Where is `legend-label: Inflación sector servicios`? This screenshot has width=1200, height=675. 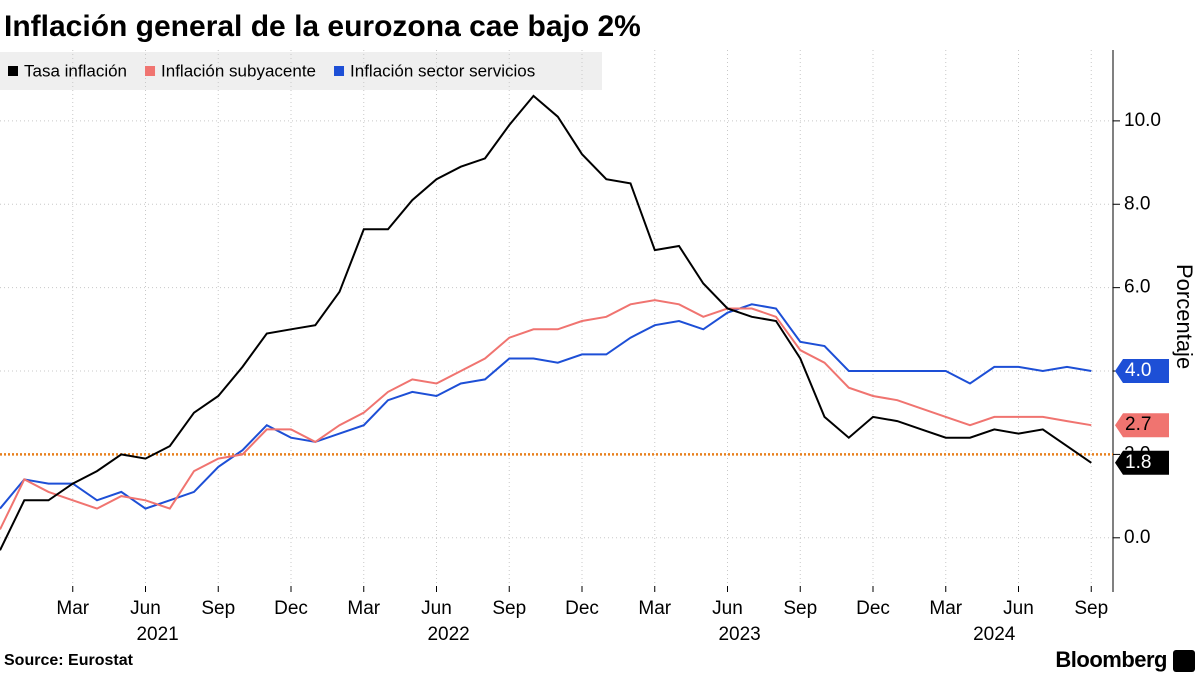
legend-label: Inflación sector servicios is located at coordinates (442, 70).